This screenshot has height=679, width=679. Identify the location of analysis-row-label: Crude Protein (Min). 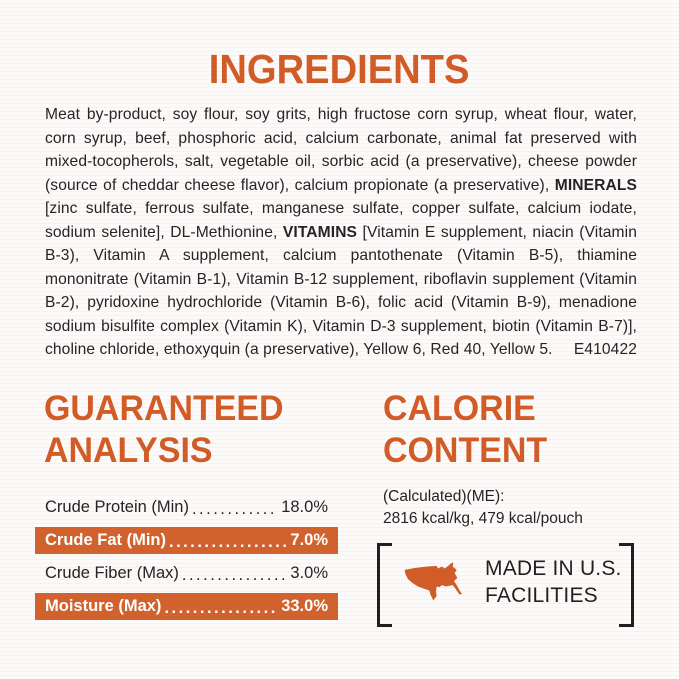
(117, 507).